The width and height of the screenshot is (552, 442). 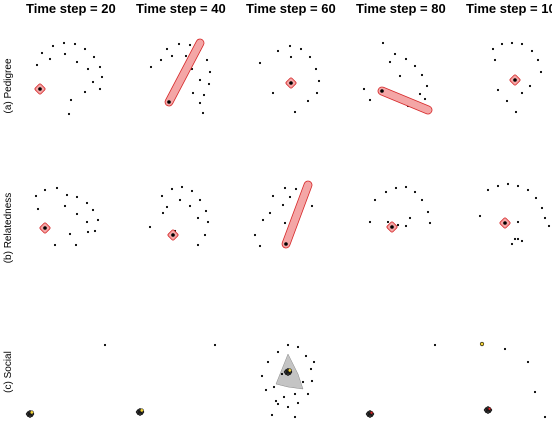 I want to click on row-label: (a) Pedigree, so click(x=8, y=85).